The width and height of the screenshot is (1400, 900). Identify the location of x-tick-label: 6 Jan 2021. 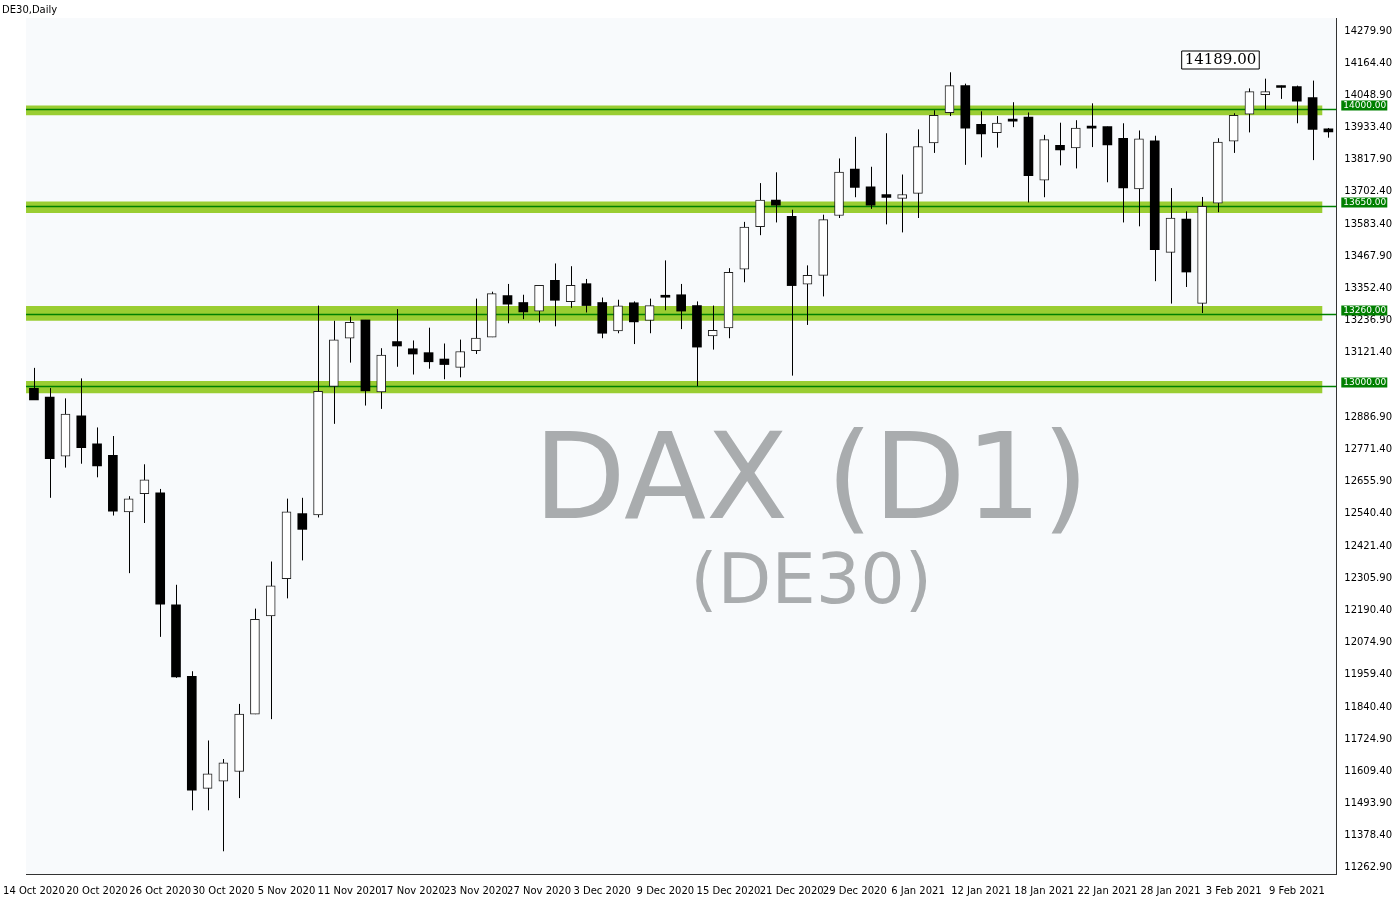
(918, 890).